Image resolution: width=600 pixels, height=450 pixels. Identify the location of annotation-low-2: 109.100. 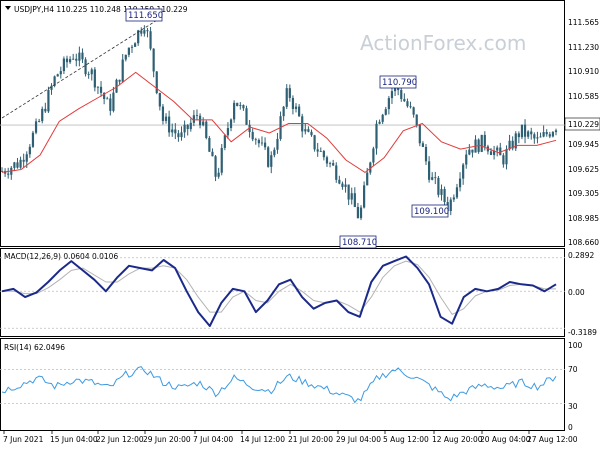
(430, 211).